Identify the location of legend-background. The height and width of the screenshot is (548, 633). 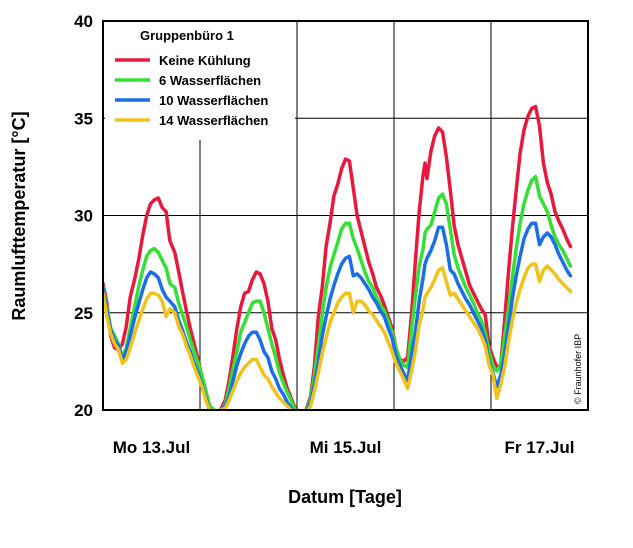
(200, 76).